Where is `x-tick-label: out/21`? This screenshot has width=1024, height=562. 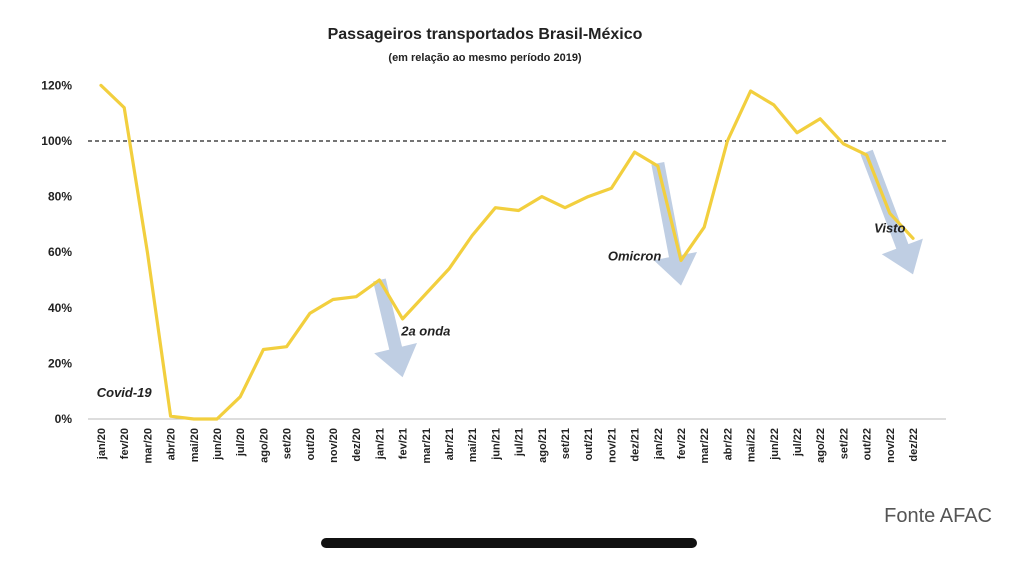 x-tick-label: out/21 is located at coordinates (589, 444).